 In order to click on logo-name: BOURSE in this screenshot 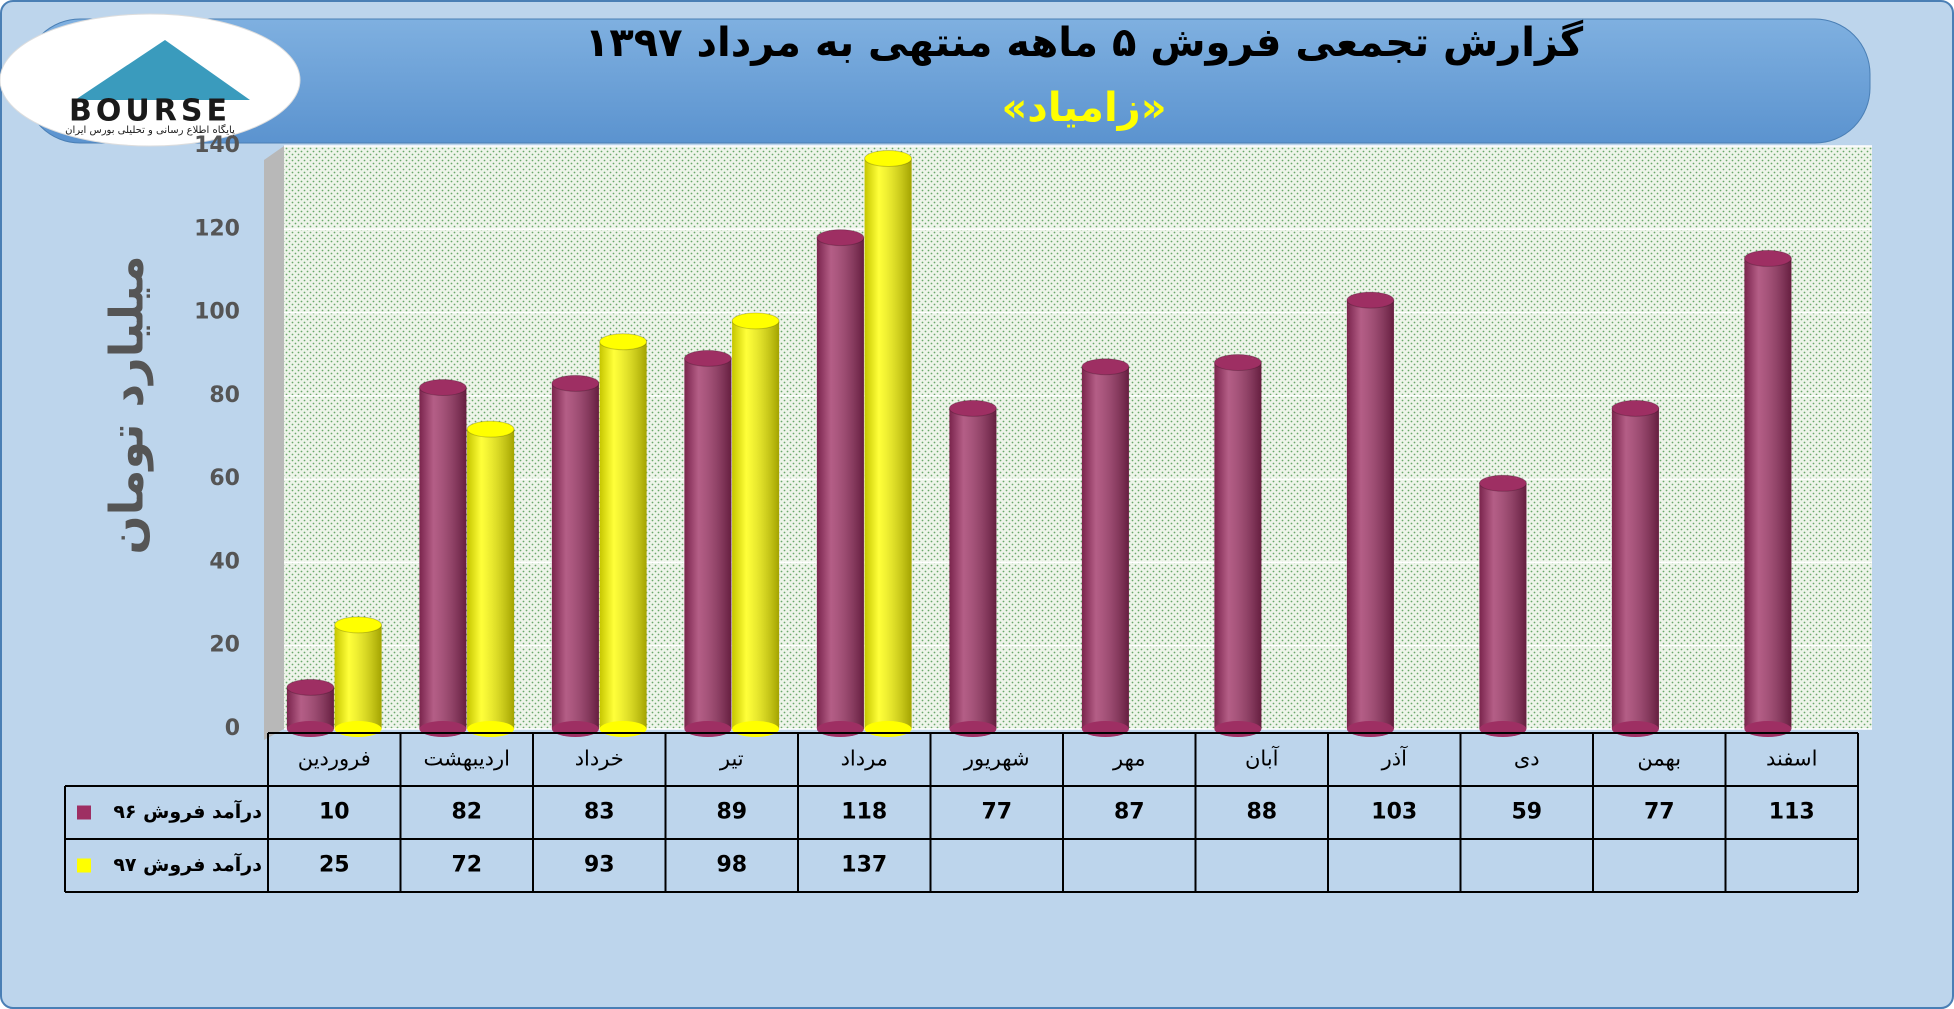, I will do `click(150, 111)`.